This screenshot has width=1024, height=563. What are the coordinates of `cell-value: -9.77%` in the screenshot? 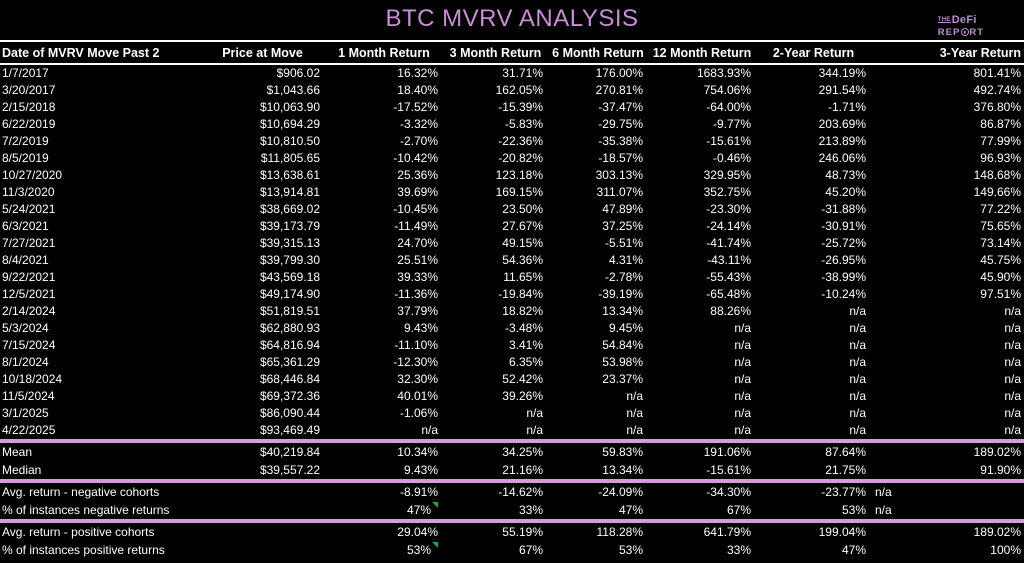 It's located at (731, 124).